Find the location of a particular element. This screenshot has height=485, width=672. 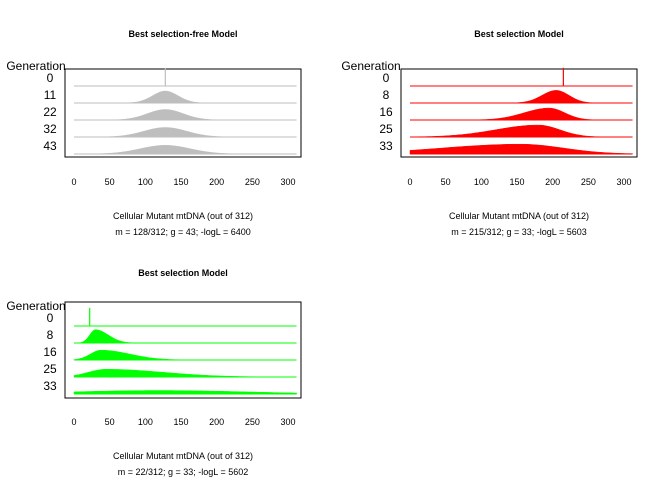

generation-label: 43 is located at coordinates (50, 146).